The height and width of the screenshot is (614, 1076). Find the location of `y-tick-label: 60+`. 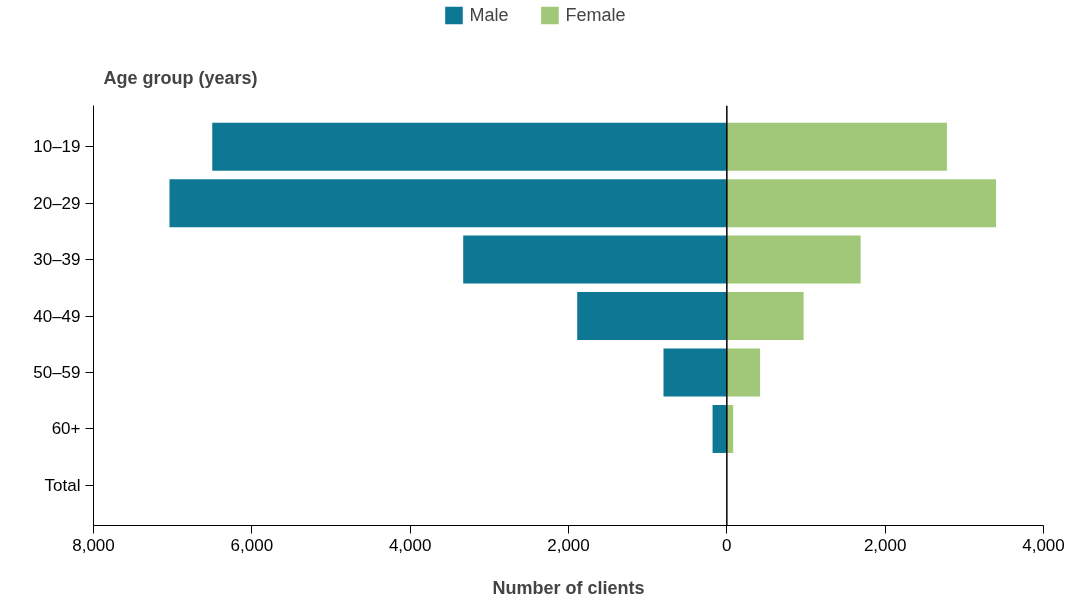

y-tick-label: 60+ is located at coordinates (66, 429).